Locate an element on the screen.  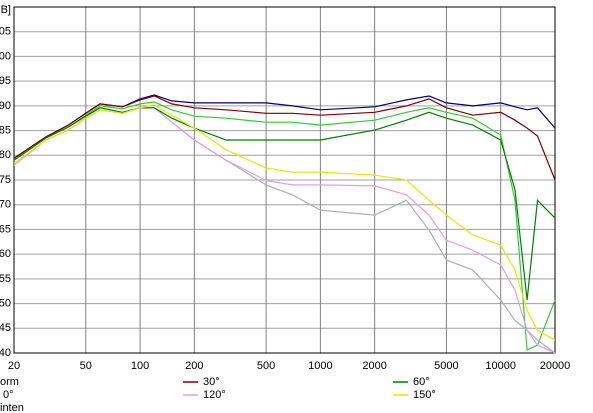
x-tick-label: 20000 is located at coordinates (555, 366).